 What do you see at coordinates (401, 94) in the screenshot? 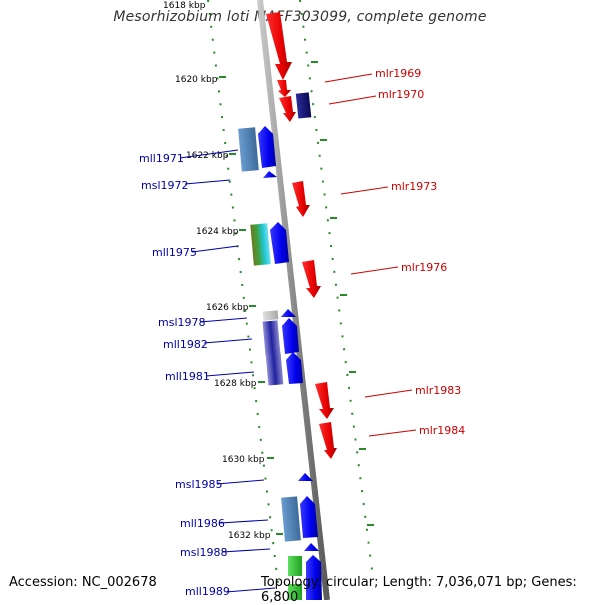
I see `gene-label-mlr1970: mlr1970` at bounding box center [401, 94].